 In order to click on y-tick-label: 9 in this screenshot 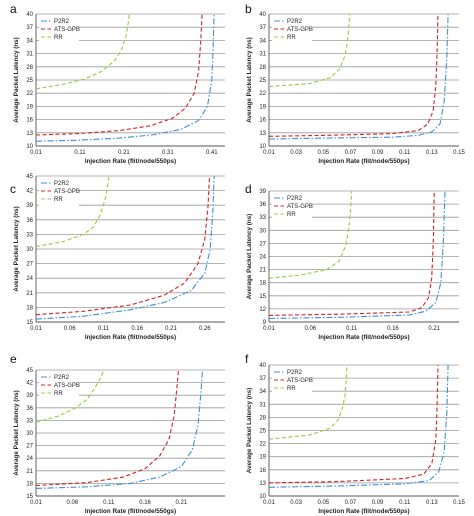, I will do `click(265, 323)`.